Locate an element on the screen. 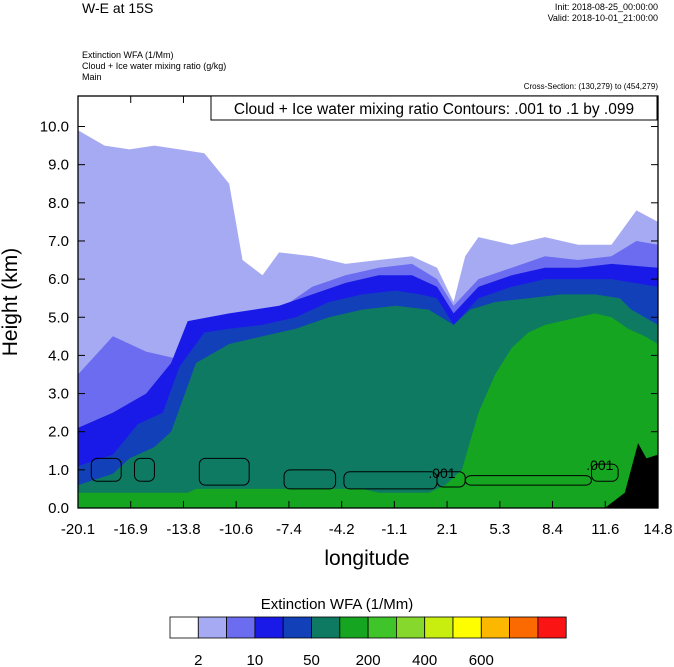 This screenshot has width=674, height=667. x-tick-label: 2.1 is located at coordinates (447, 529).